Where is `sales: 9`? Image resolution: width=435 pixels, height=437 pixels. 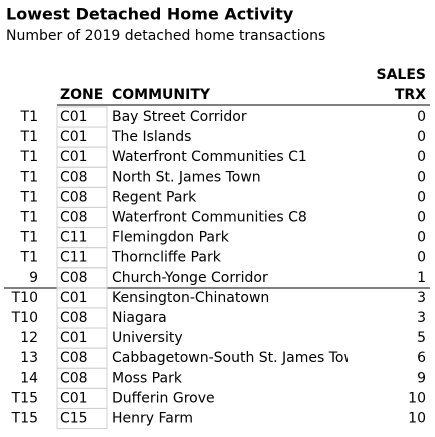
sales: 9 is located at coordinates (421, 378).